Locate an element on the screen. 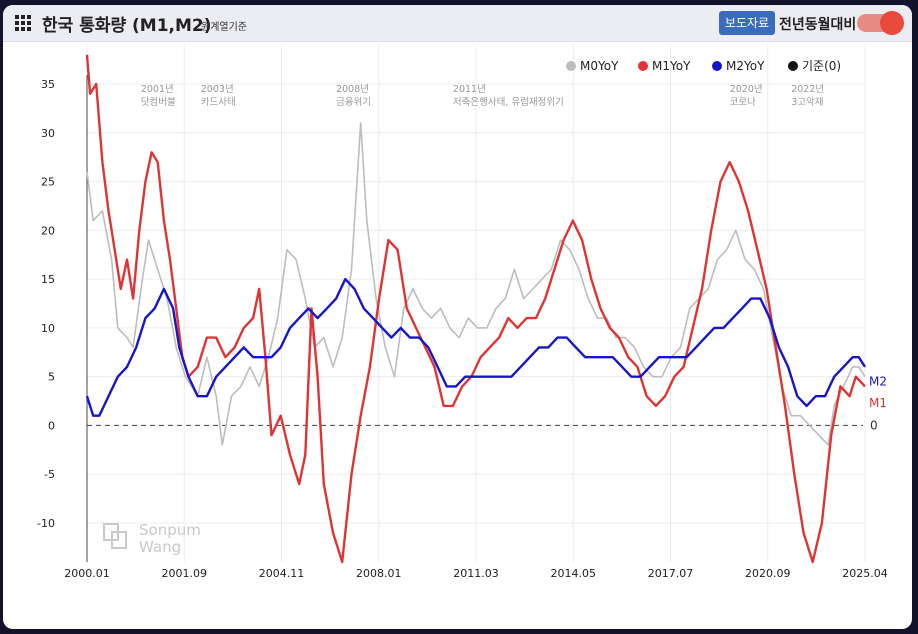 The image size is (918, 634). watermark-line2: Wang is located at coordinates (160, 547).